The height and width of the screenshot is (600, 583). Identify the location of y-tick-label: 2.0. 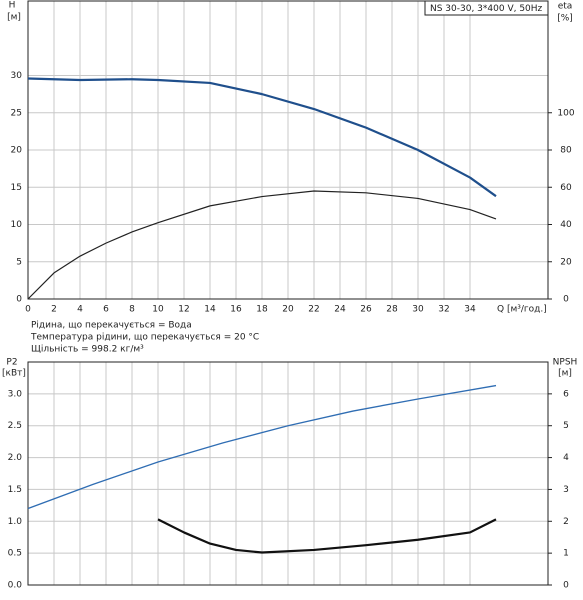
(15, 458).